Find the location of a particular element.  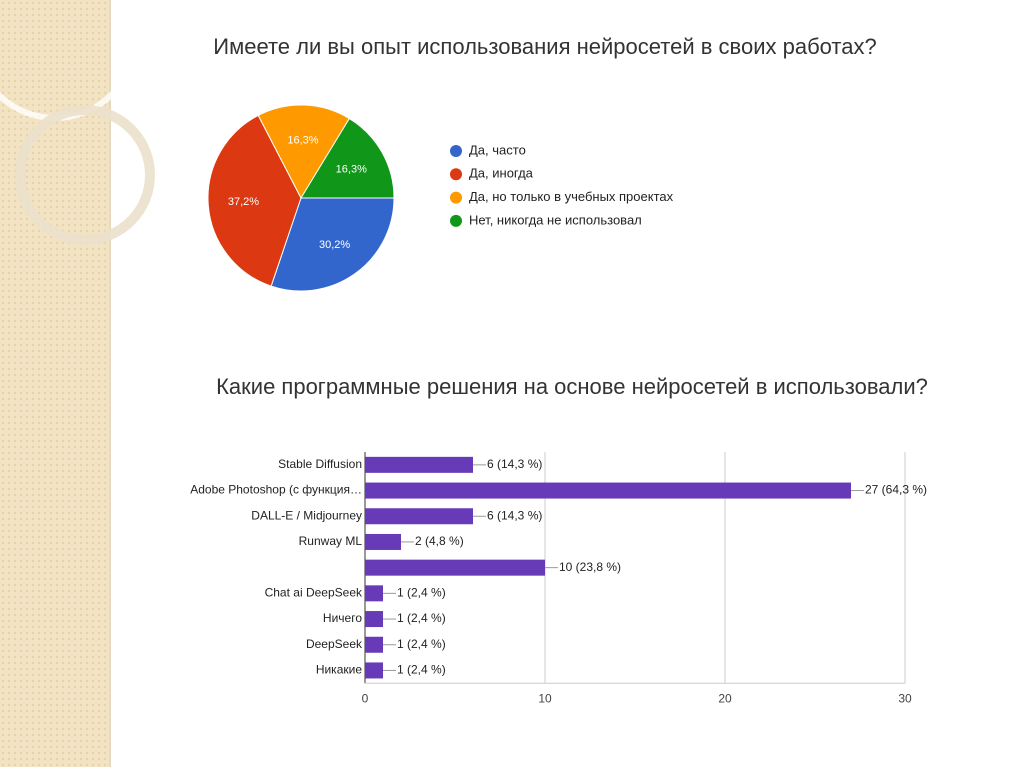

legend-label: Да, часто is located at coordinates (497, 149).